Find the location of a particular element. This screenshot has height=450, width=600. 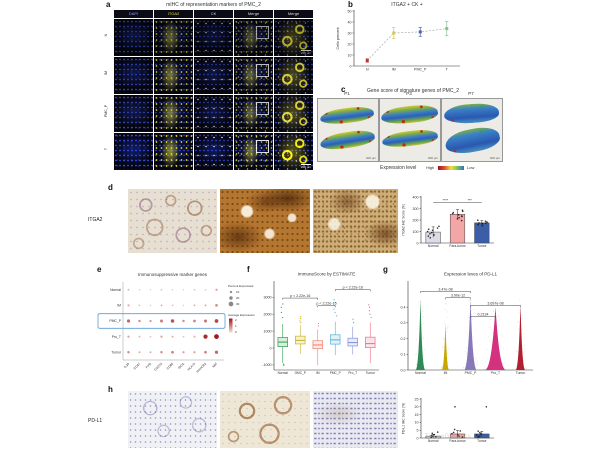

svg-text: 10 is located at coordinates (238, 292).